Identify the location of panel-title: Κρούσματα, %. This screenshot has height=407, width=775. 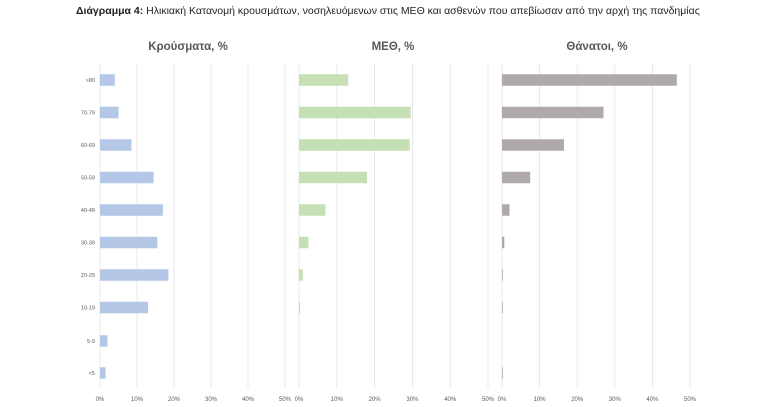
(188, 47).